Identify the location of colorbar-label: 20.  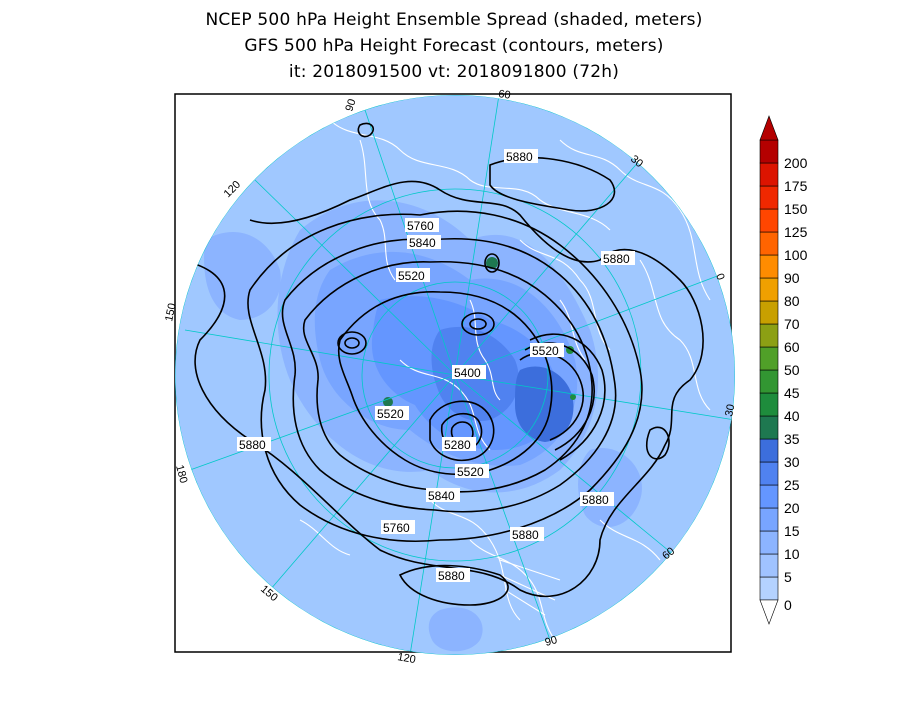
(792, 508).